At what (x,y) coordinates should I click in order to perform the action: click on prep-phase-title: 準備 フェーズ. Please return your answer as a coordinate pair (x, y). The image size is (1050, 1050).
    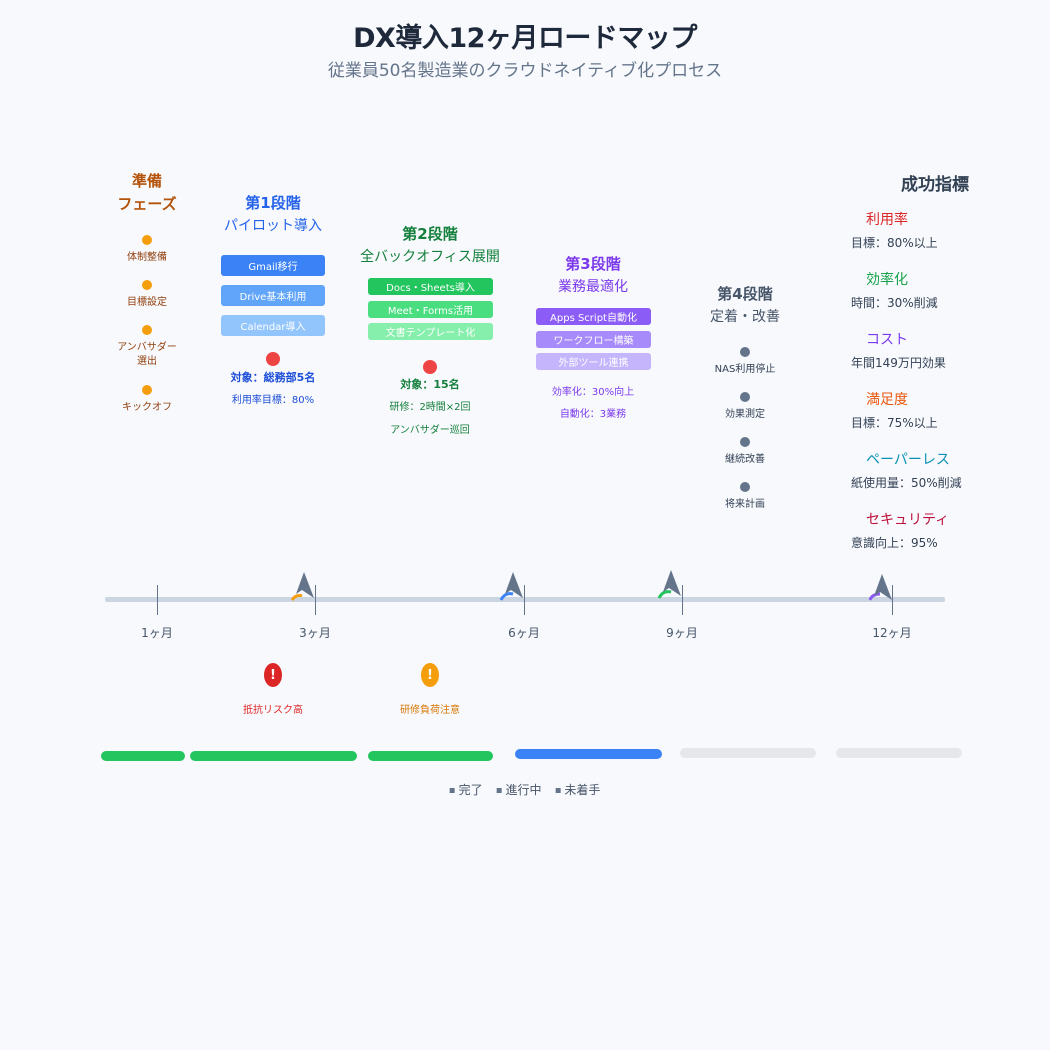
    Looking at the image, I should click on (146, 193).